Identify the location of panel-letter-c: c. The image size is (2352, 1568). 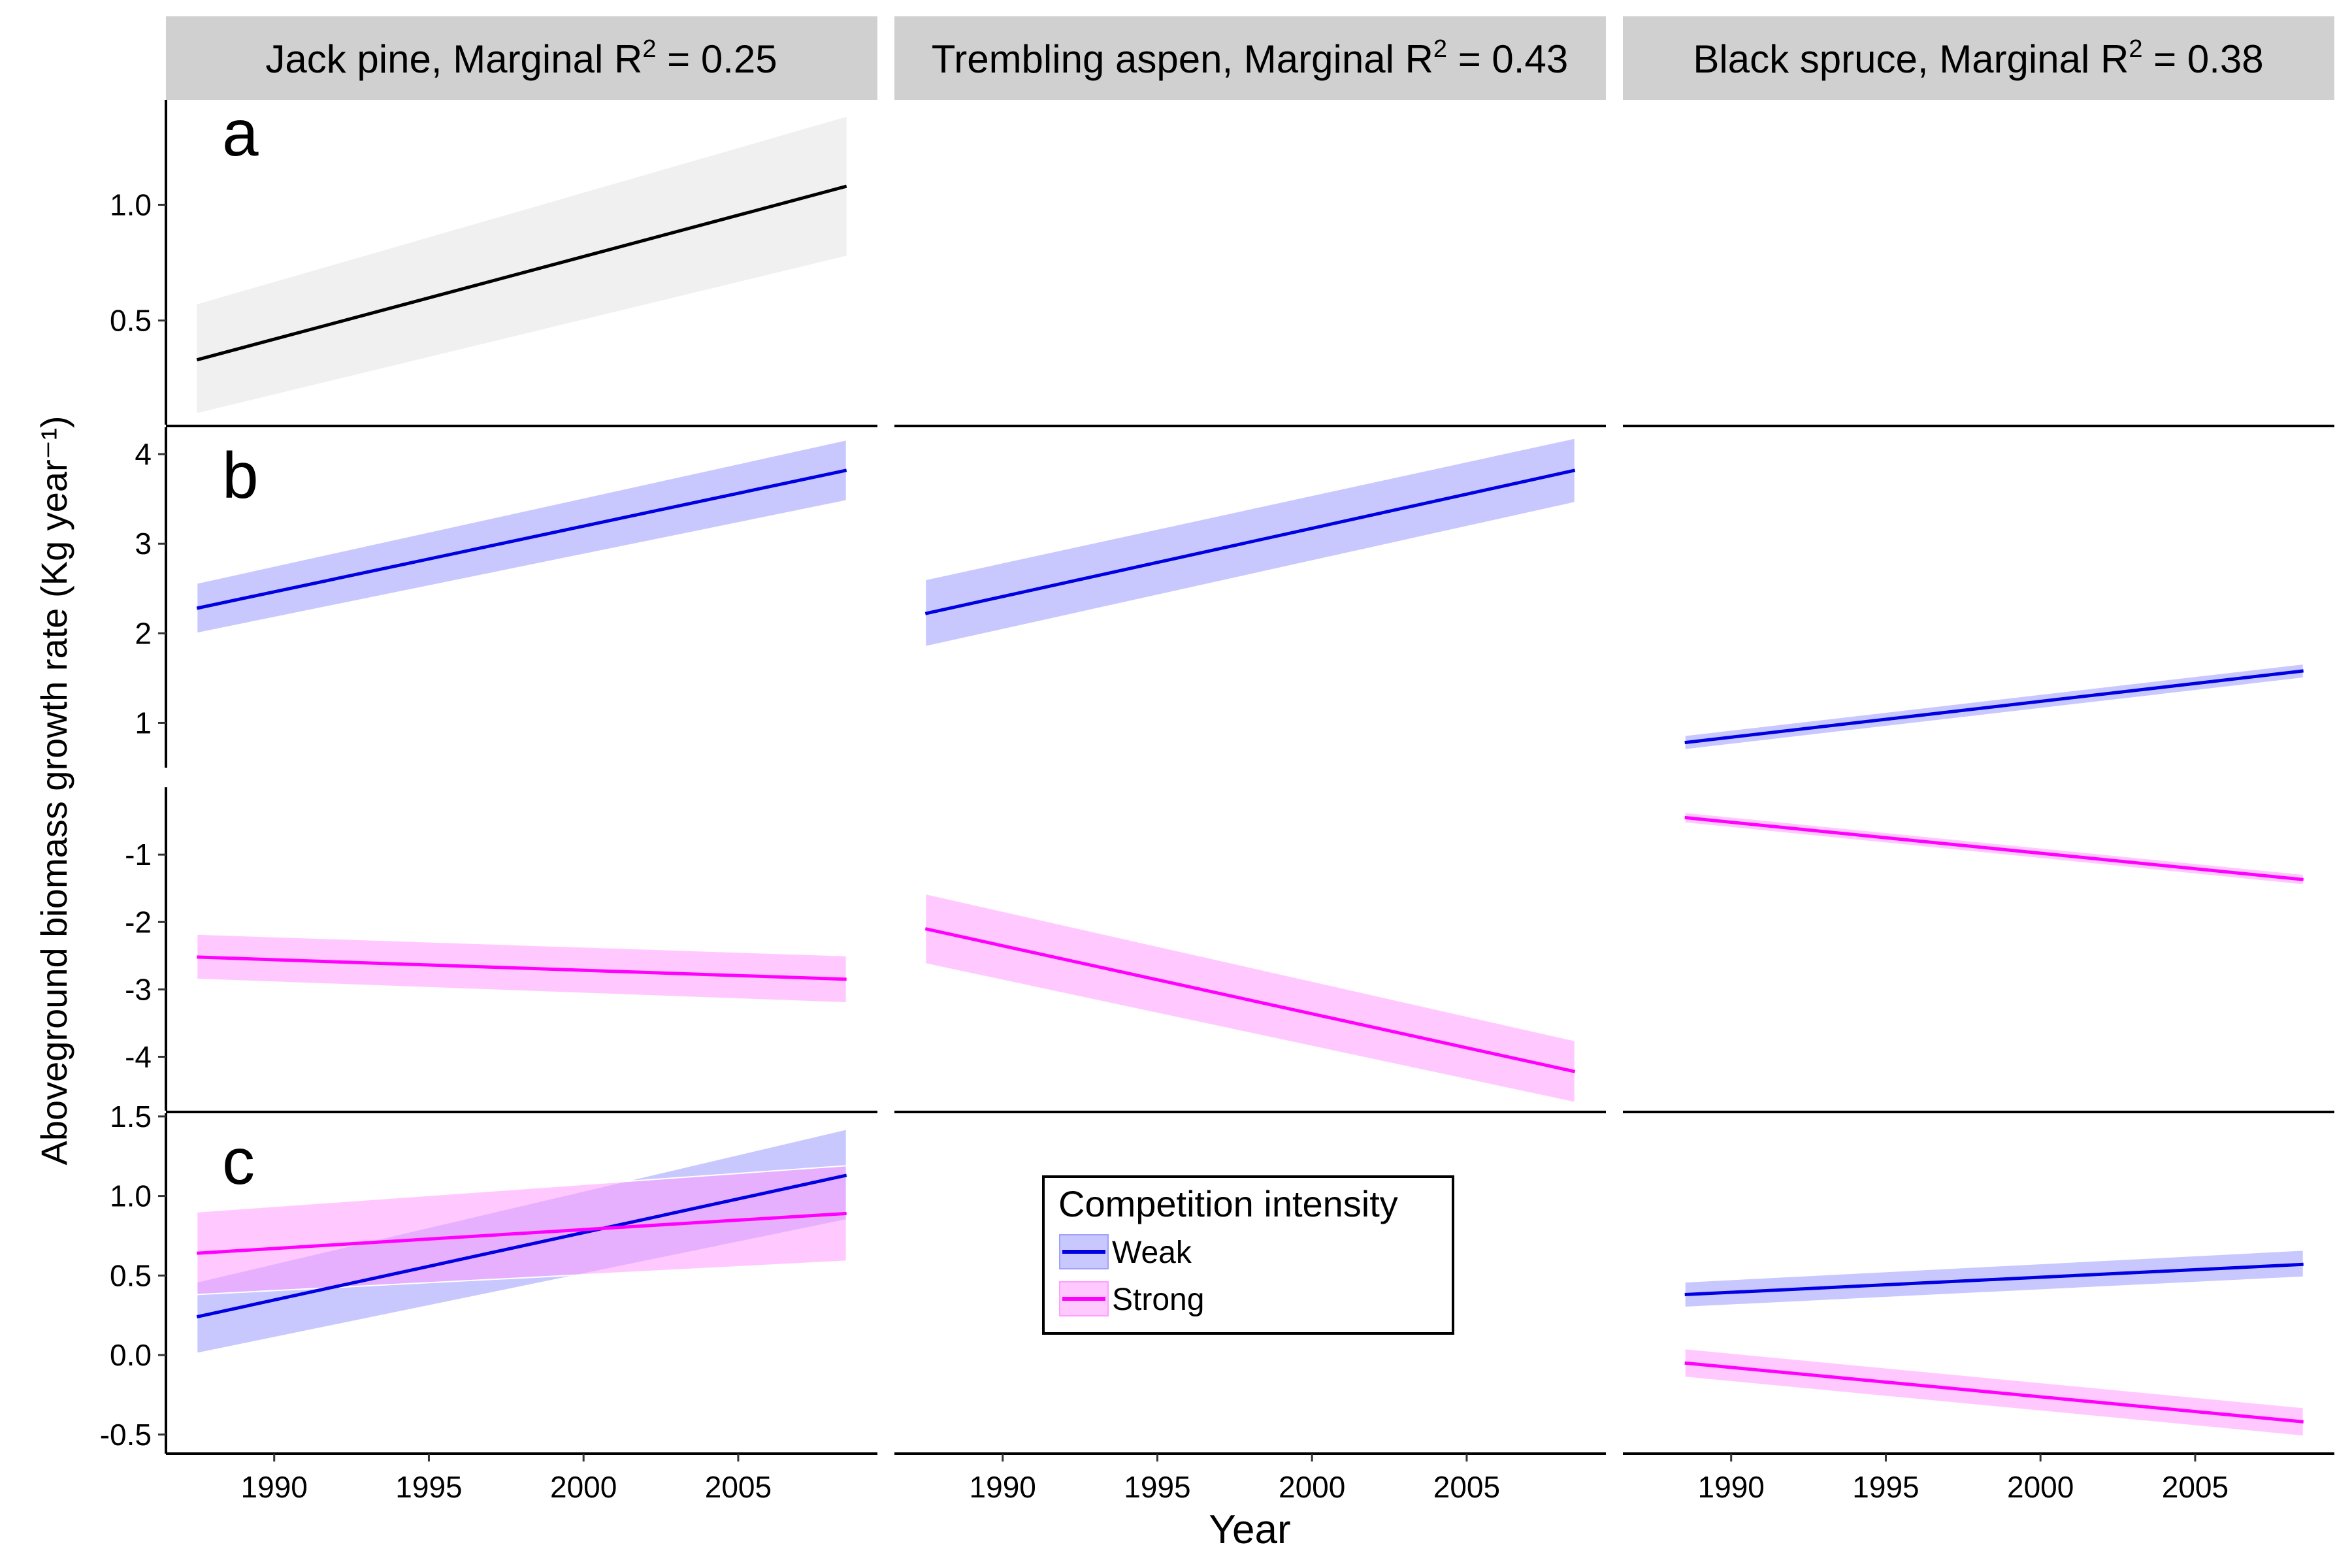
(238, 1161).